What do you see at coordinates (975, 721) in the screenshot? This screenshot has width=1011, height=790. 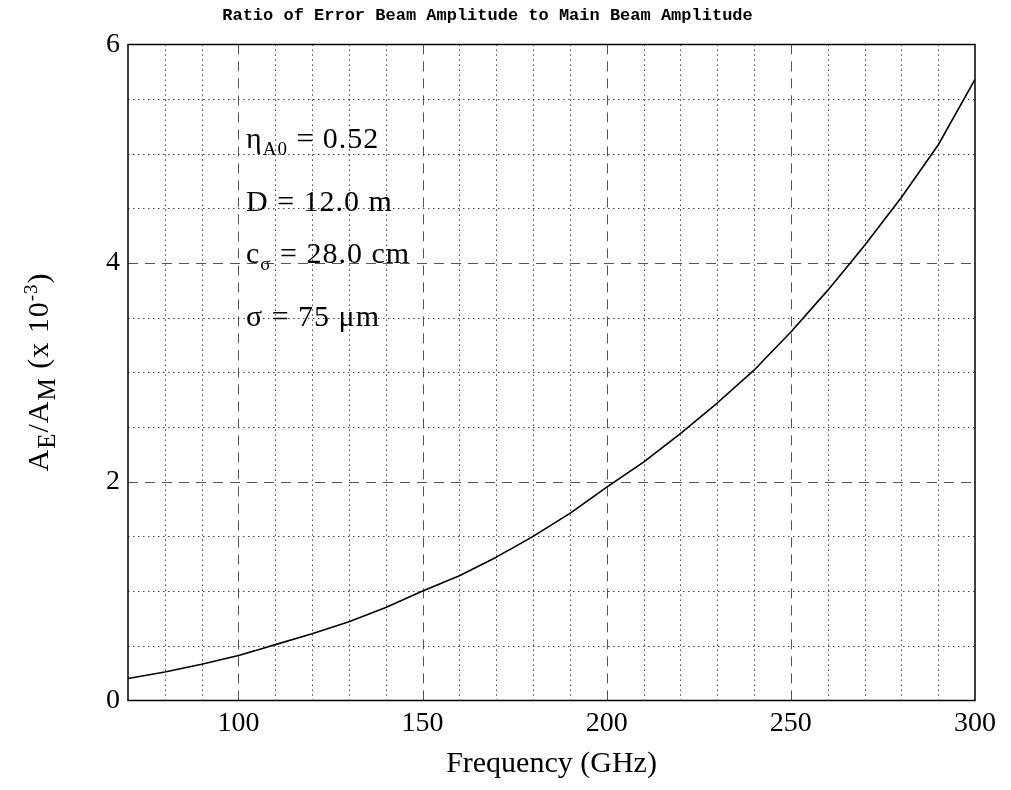 I see `x-tick-label: 300` at bounding box center [975, 721].